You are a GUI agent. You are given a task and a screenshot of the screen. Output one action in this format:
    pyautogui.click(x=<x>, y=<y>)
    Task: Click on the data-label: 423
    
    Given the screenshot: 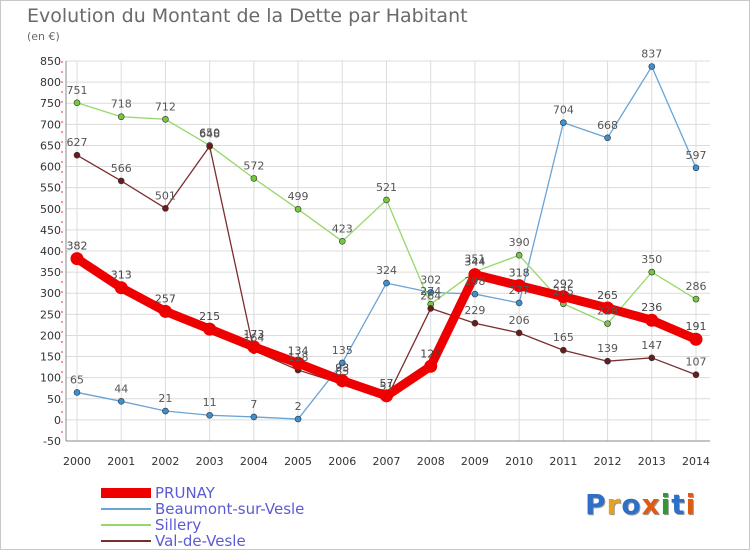 What is the action you would take?
    pyautogui.click(x=342, y=228)
    